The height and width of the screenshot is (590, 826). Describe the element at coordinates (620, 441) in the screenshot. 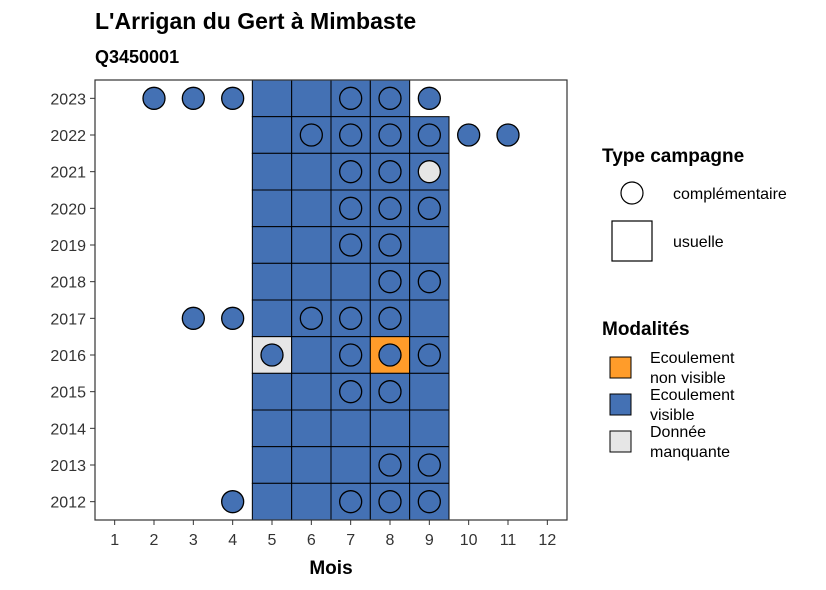

I see `legend-swatch-donnee-manquante` at that location.